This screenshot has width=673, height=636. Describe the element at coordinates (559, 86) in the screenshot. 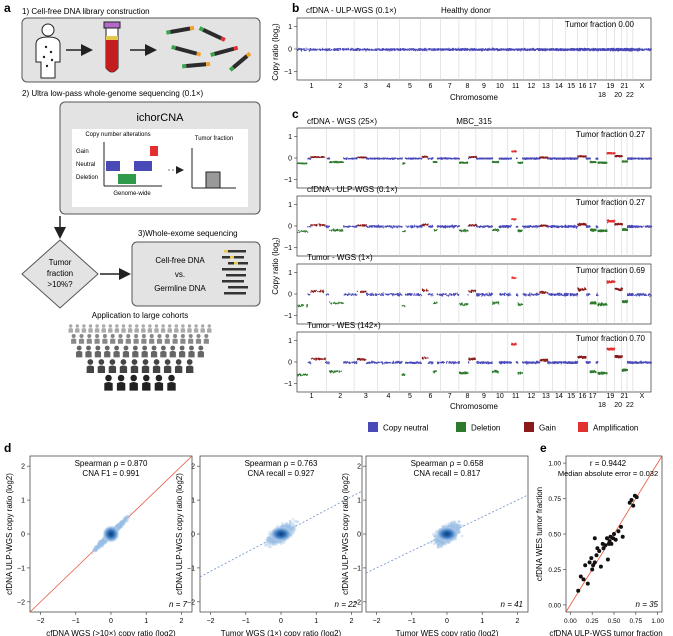

I see `chromosome-label-14: 14` at that location.